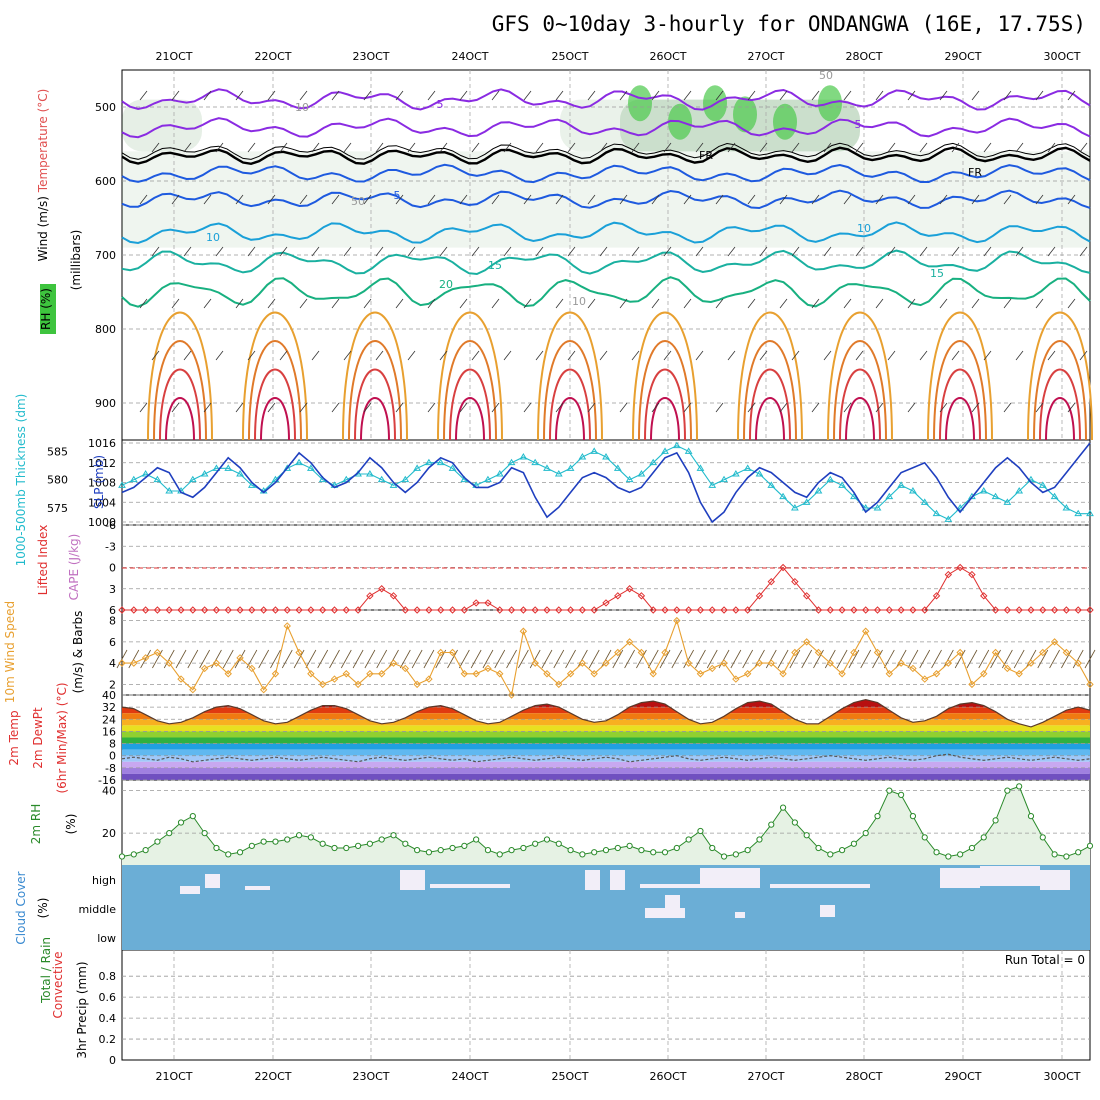  Describe the element at coordinates (36, 824) in the screenshot. I see `rh-y-label: 2m RH` at that location.